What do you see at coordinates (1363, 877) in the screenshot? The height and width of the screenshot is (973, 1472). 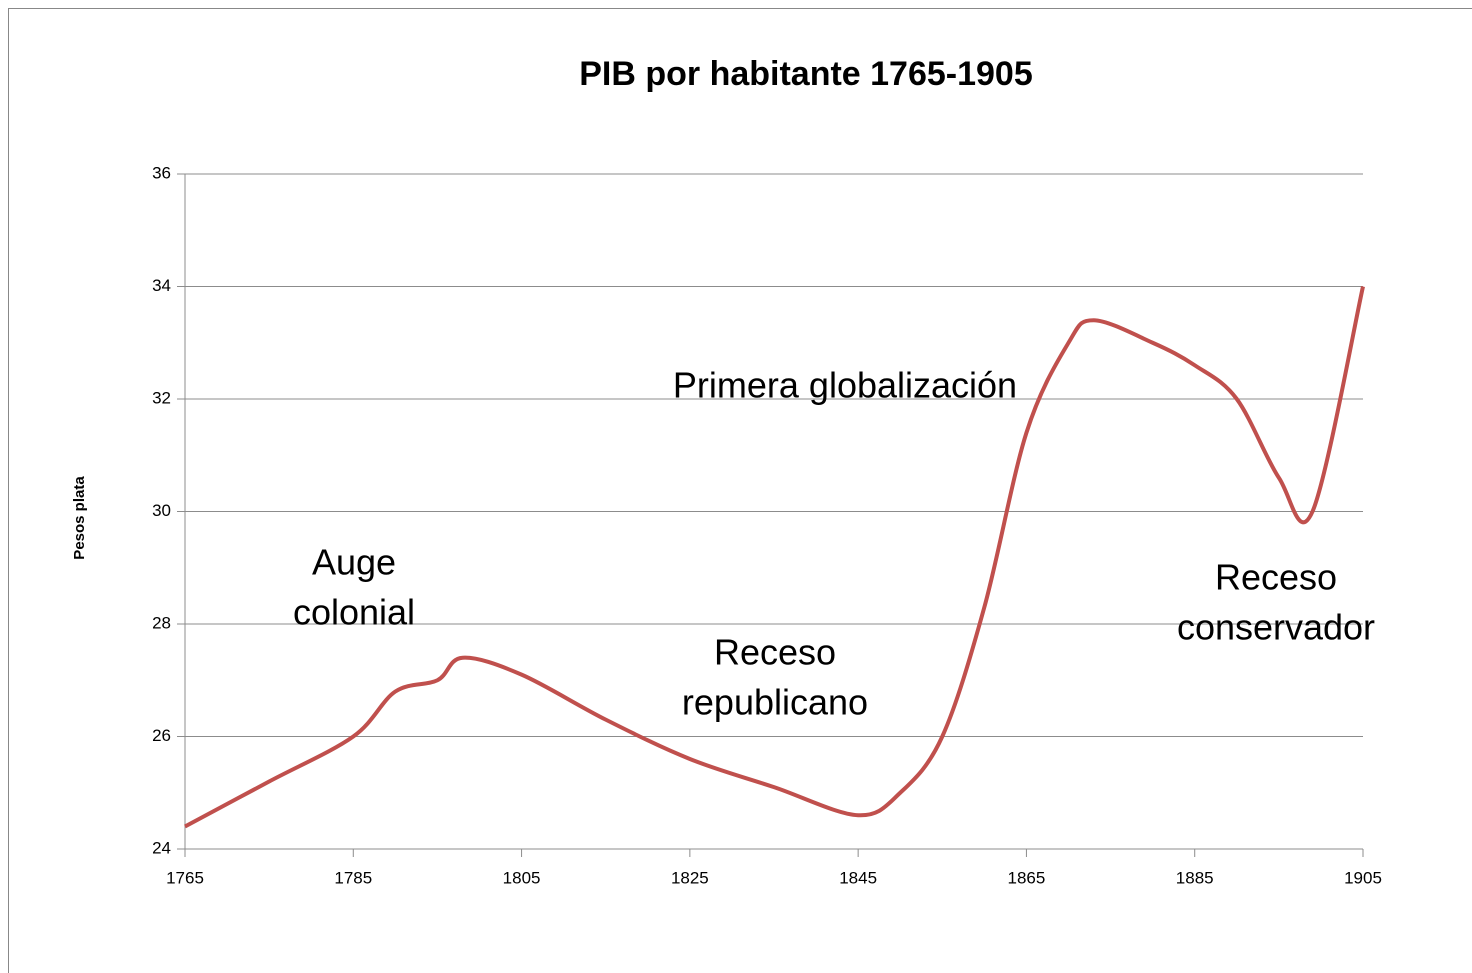 I see `x-tick-label: 1905` at bounding box center [1363, 877].